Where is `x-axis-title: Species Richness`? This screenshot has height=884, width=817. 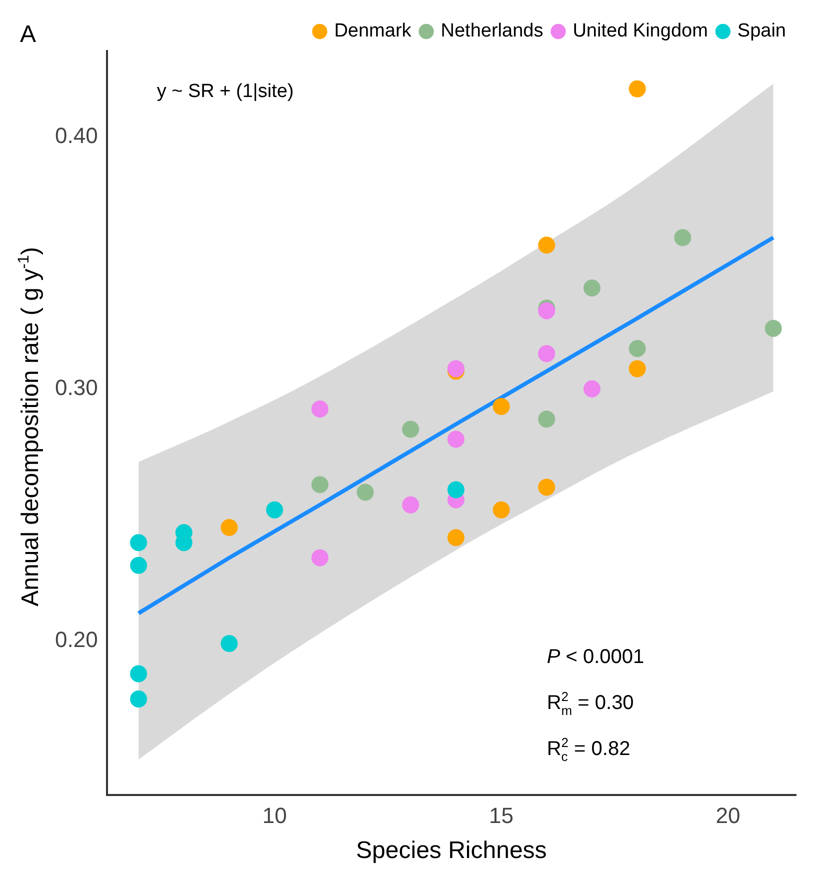 x-axis-title: Species Richness is located at coordinates (451, 850).